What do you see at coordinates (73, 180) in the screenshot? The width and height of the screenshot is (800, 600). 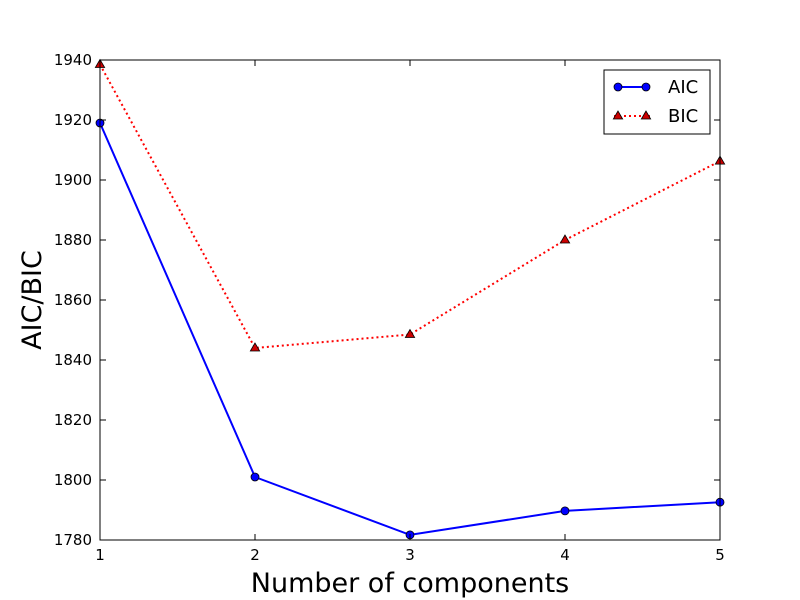 I see `y-tick-label: 1900` at bounding box center [73, 180].